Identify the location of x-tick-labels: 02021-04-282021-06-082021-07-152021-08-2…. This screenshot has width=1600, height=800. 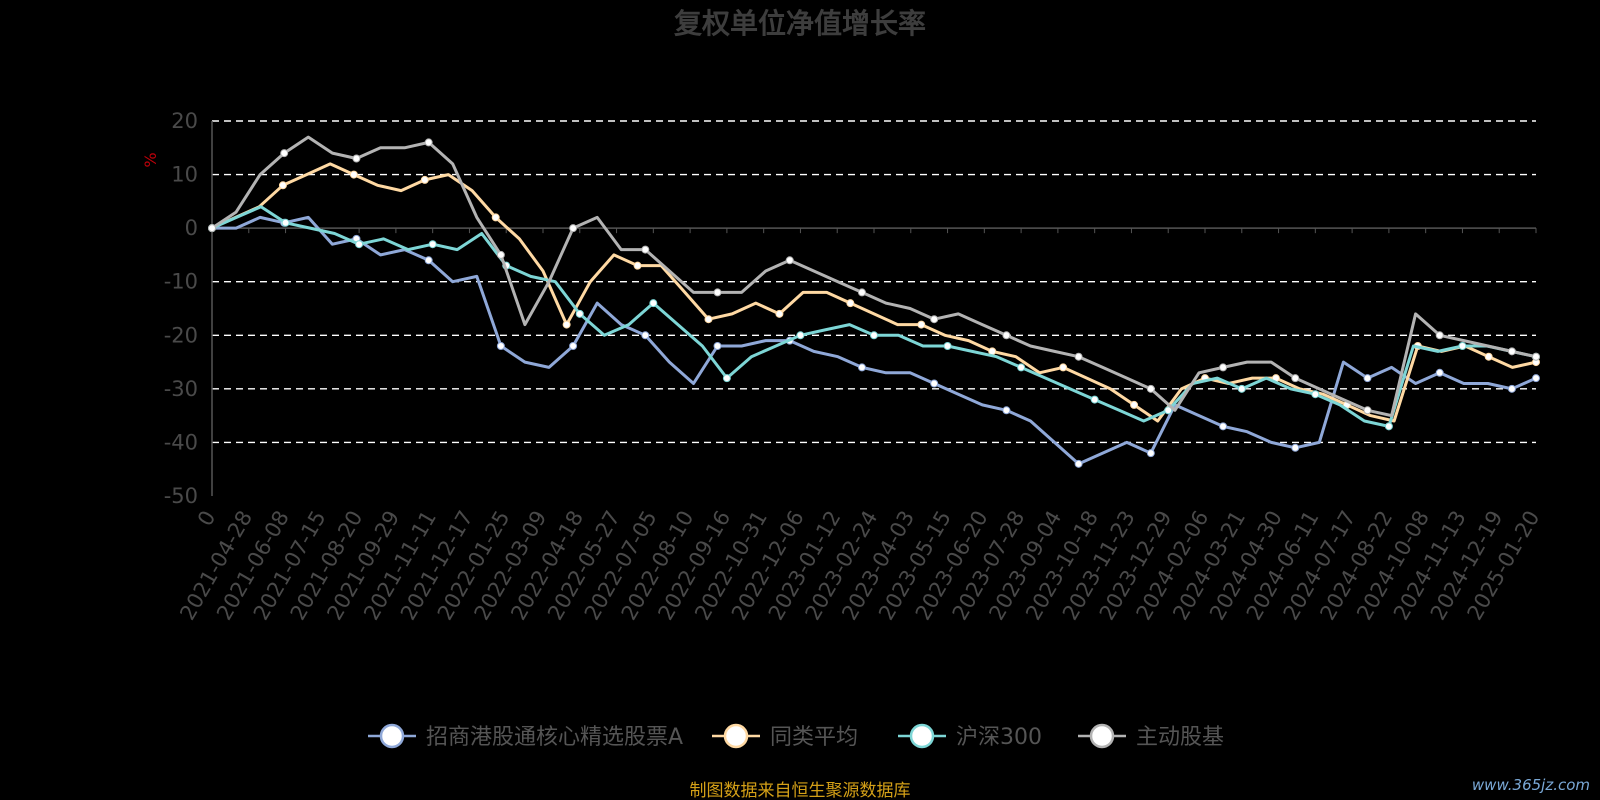
(859, 565).